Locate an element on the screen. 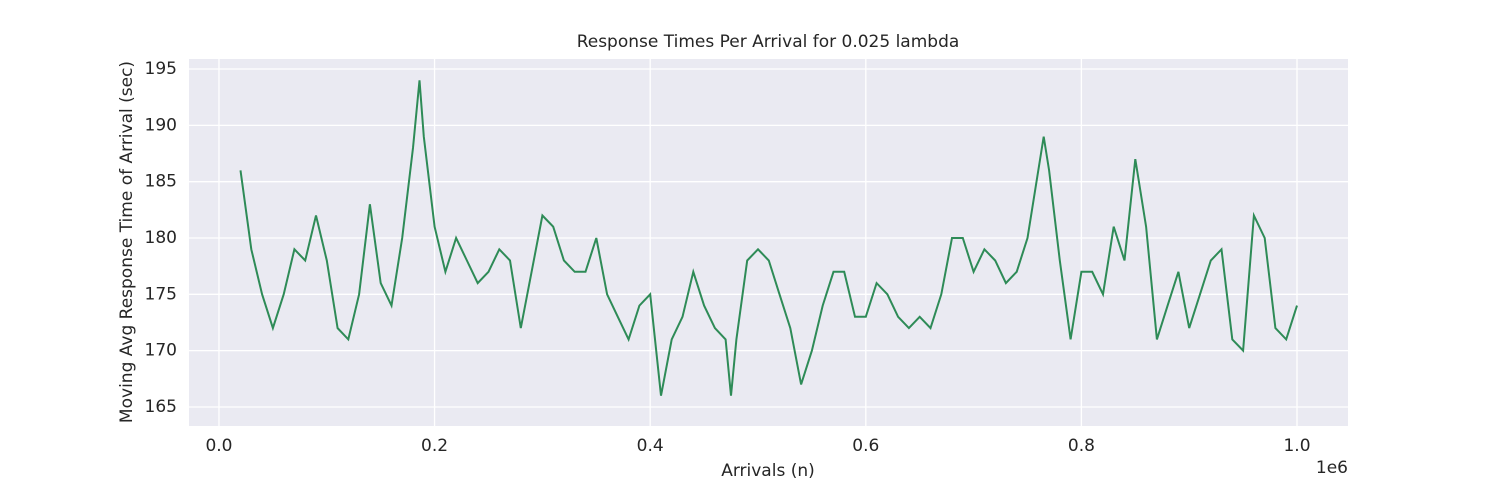  y-tick-label: 180 is located at coordinates (161, 238).